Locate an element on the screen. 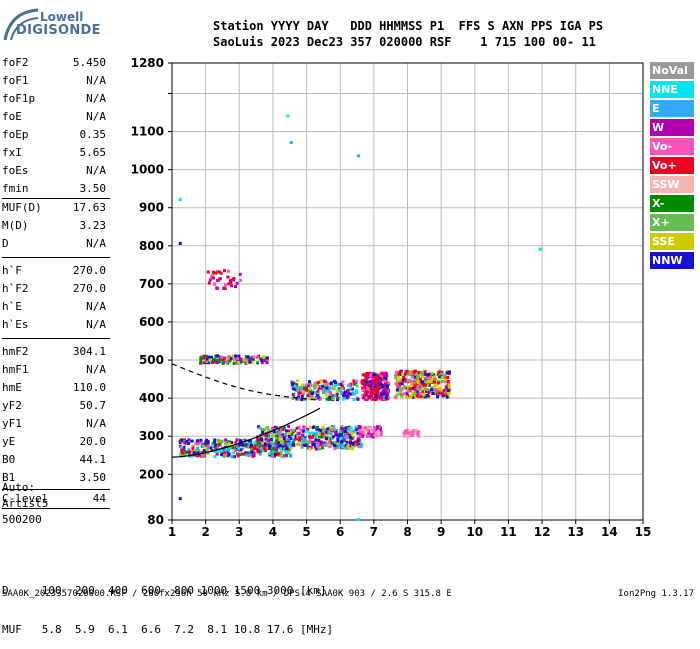  legend-item: NNE is located at coordinates (672, 89).